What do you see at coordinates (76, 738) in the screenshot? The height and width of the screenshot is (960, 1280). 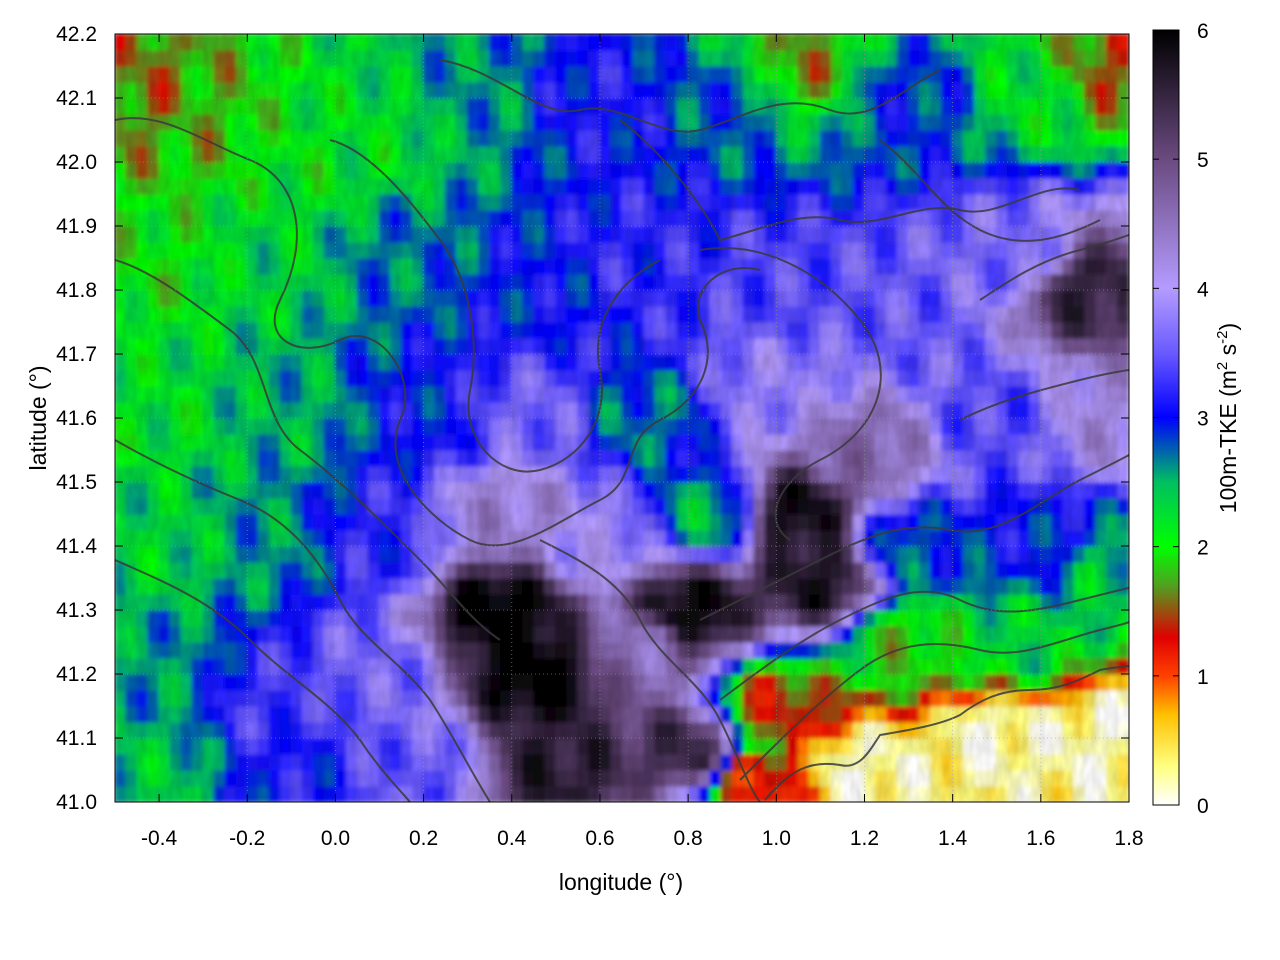 I see `y-tick-label: 41.1` at bounding box center [76, 738].